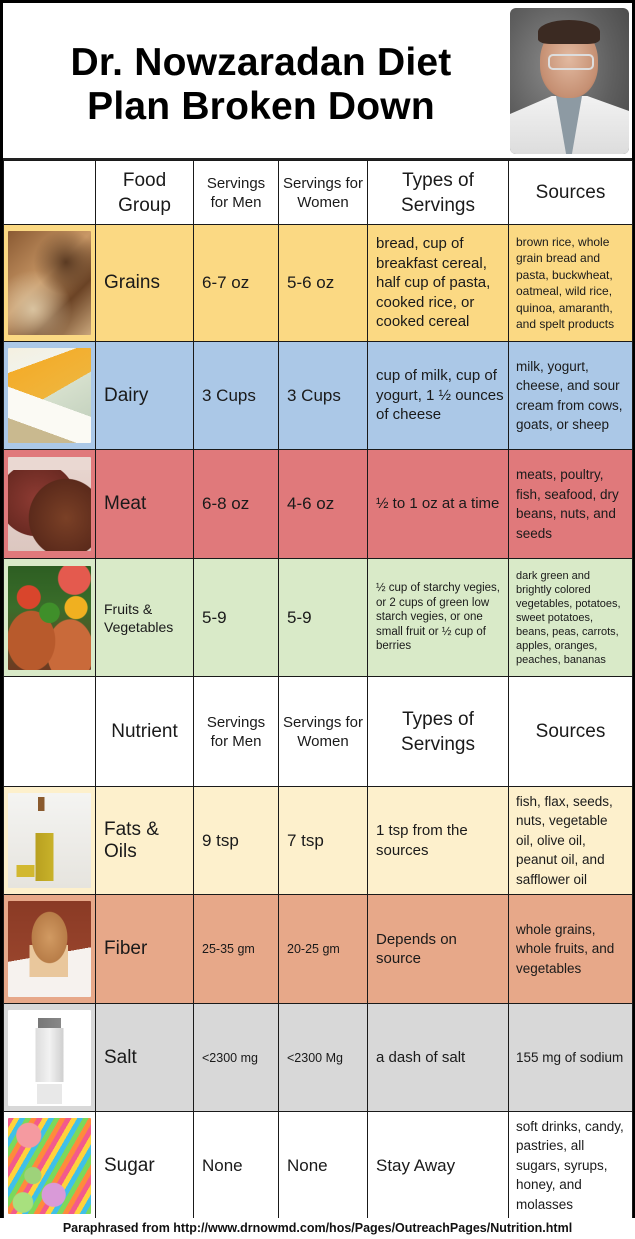 Image resolution: width=635 pixels, height=1239 pixels. What do you see at coordinates (323, 840) in the screenshot?
I see `row-women: 7 tsp` at bounding box center [323, 840].